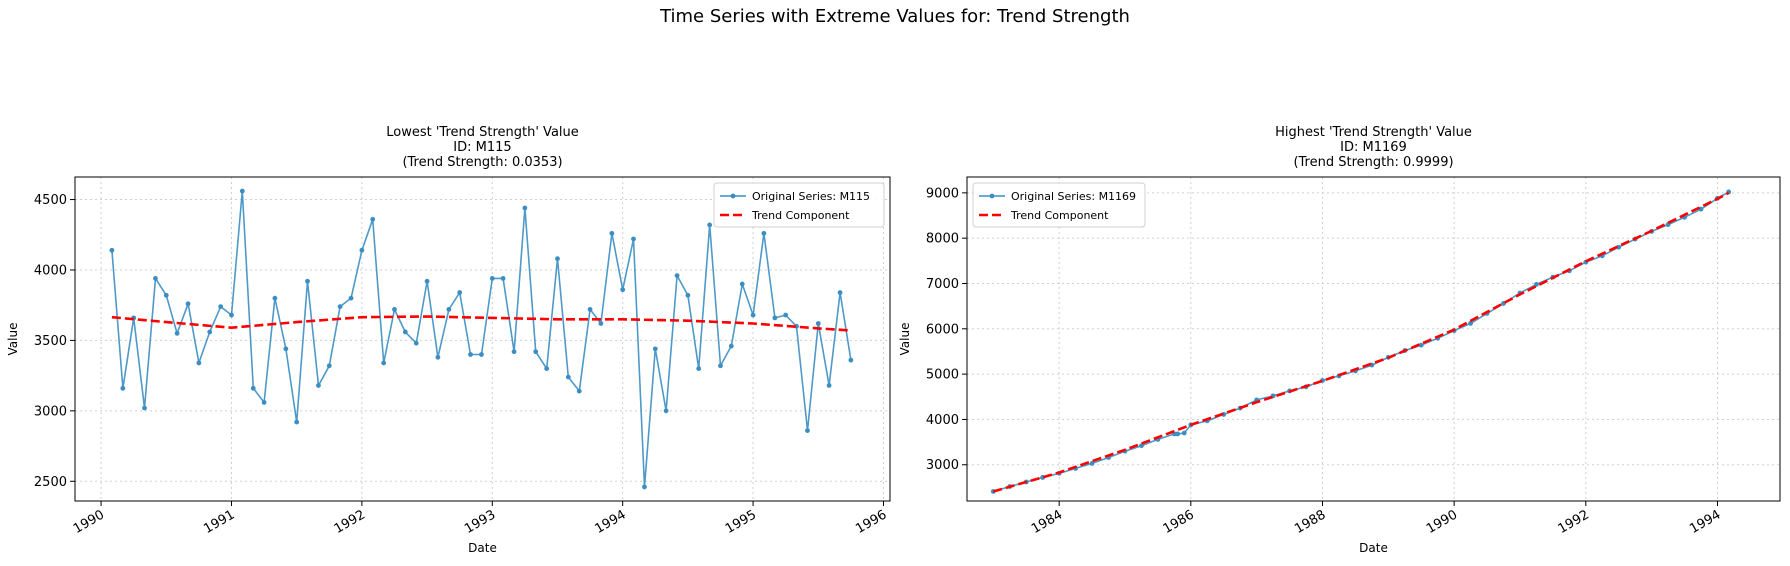 Image resolution: width=1790 pixels, height=566 pixels. Describe the element at coordinates (13, 339) in the screenshot. I see `y-axis-label: Value` at that location.